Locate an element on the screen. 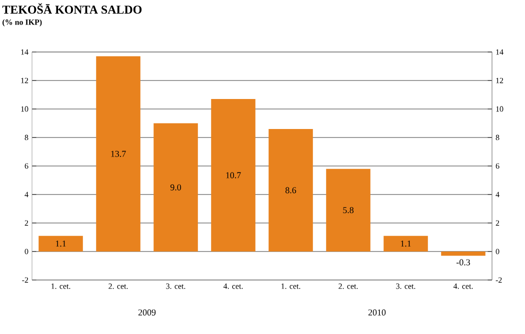 The width and height of the screenshot is (525, 334). text: 2009 is located at coordinates (147, 312).